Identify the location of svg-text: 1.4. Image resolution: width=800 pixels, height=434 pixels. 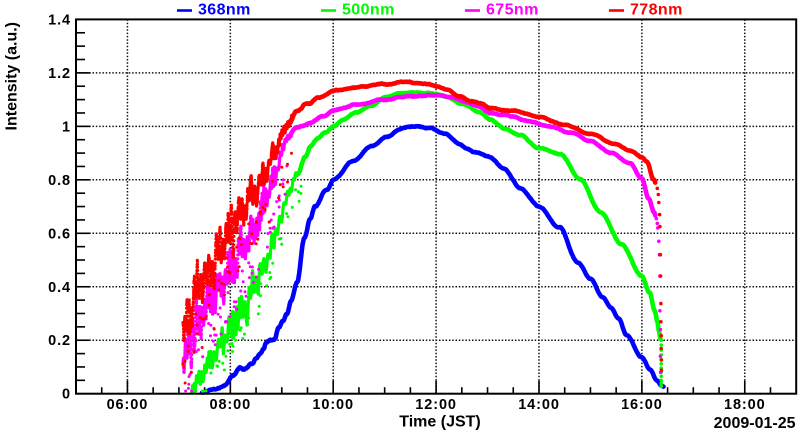
(59, 20).